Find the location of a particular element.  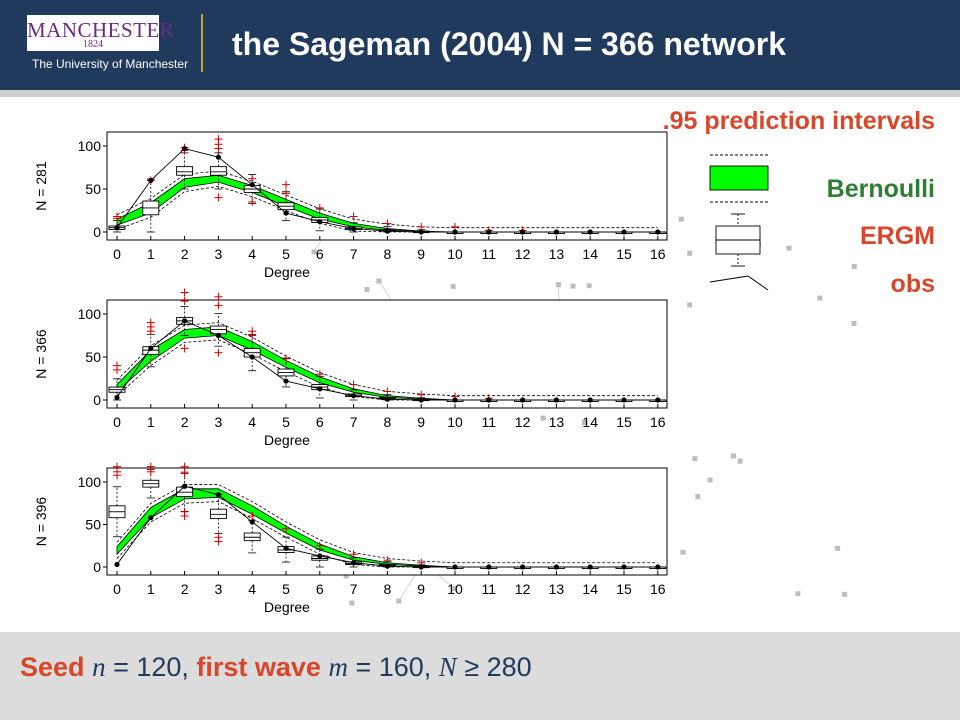

n-value: = 120, is located at coordinates (151, 667).